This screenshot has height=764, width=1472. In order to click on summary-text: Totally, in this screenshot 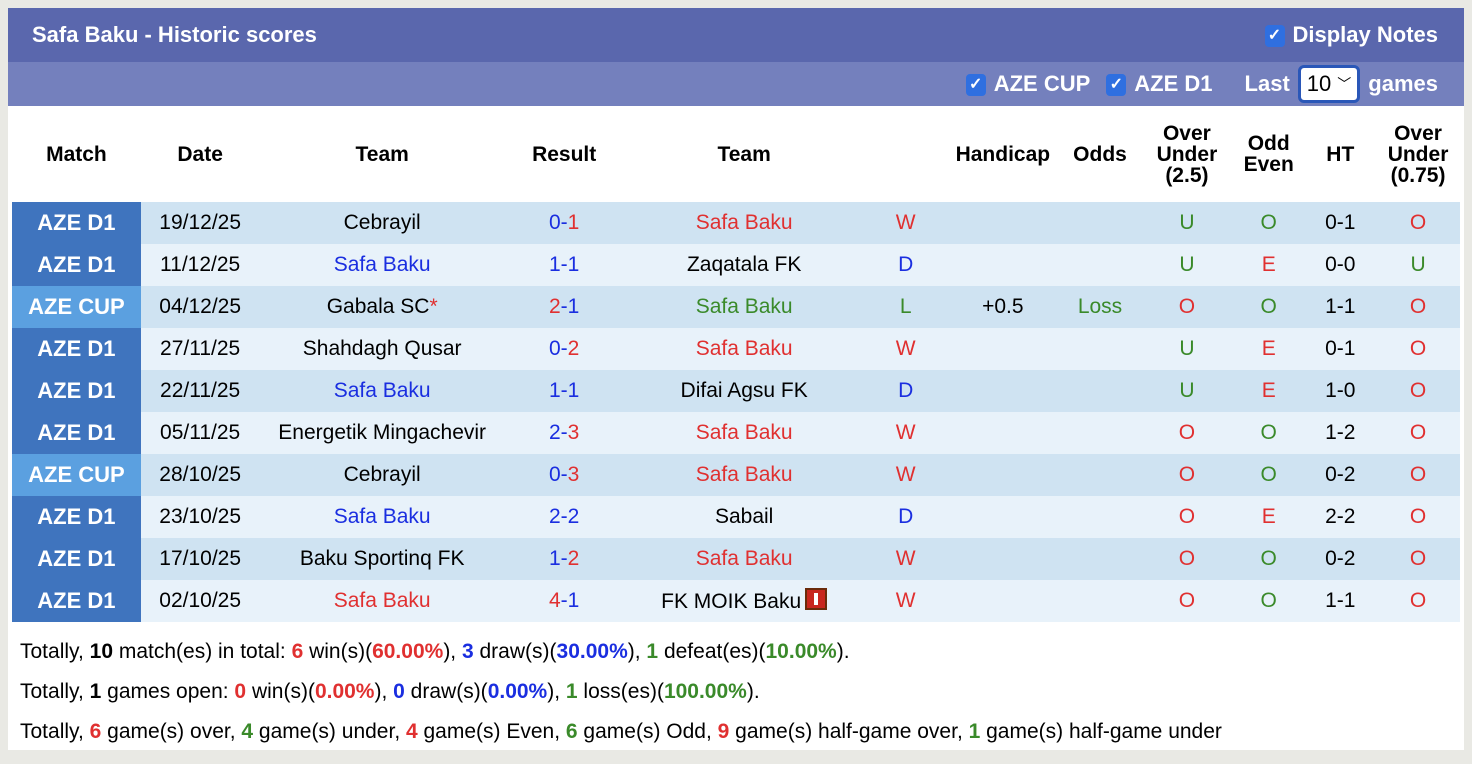, I will do `click(55, 731)`.